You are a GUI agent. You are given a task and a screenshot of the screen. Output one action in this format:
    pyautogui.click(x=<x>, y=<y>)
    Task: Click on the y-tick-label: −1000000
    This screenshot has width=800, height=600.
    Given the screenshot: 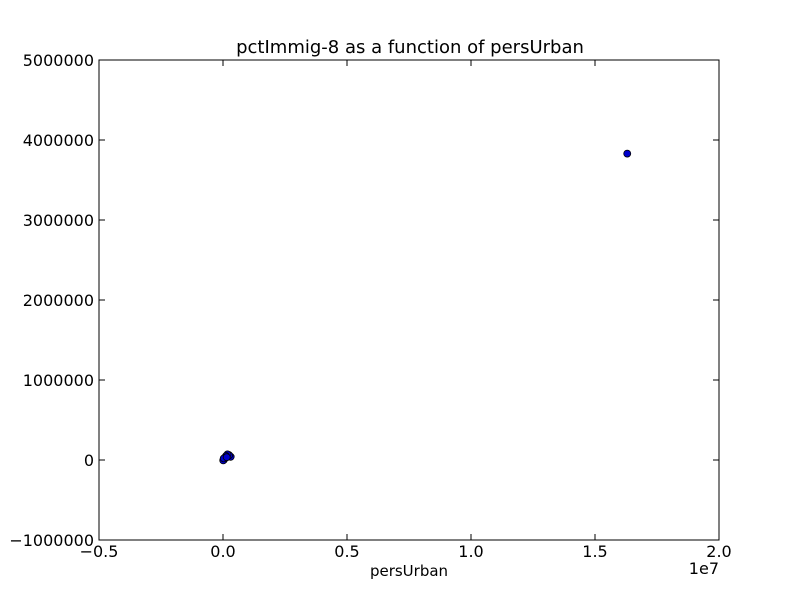 What is the action you would take?
    pyautogui.click(x=51, y=540)
    